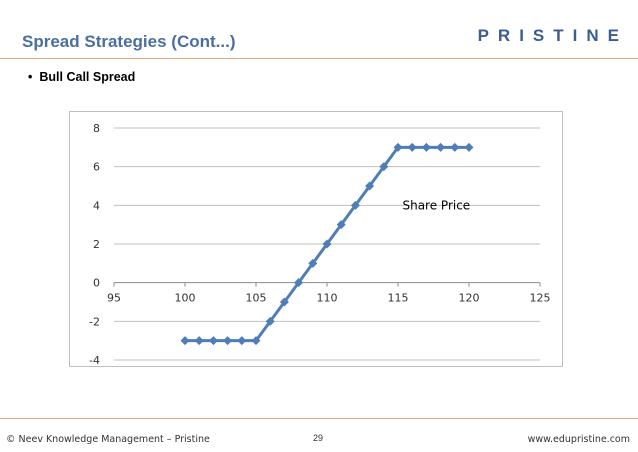  Describe the element at coordinates (552, 35) in the screenshot. I see `pristine-logo: PRISTINE` at that location.